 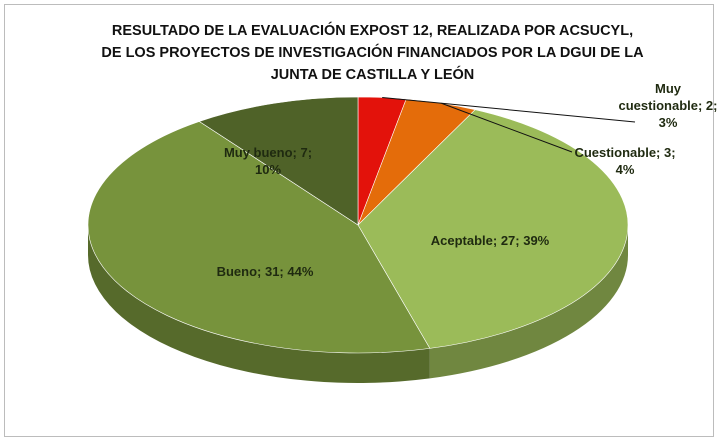 I want to click on data-label: Muy cuestionable; 2; 3%, so click(x=668, y=105).